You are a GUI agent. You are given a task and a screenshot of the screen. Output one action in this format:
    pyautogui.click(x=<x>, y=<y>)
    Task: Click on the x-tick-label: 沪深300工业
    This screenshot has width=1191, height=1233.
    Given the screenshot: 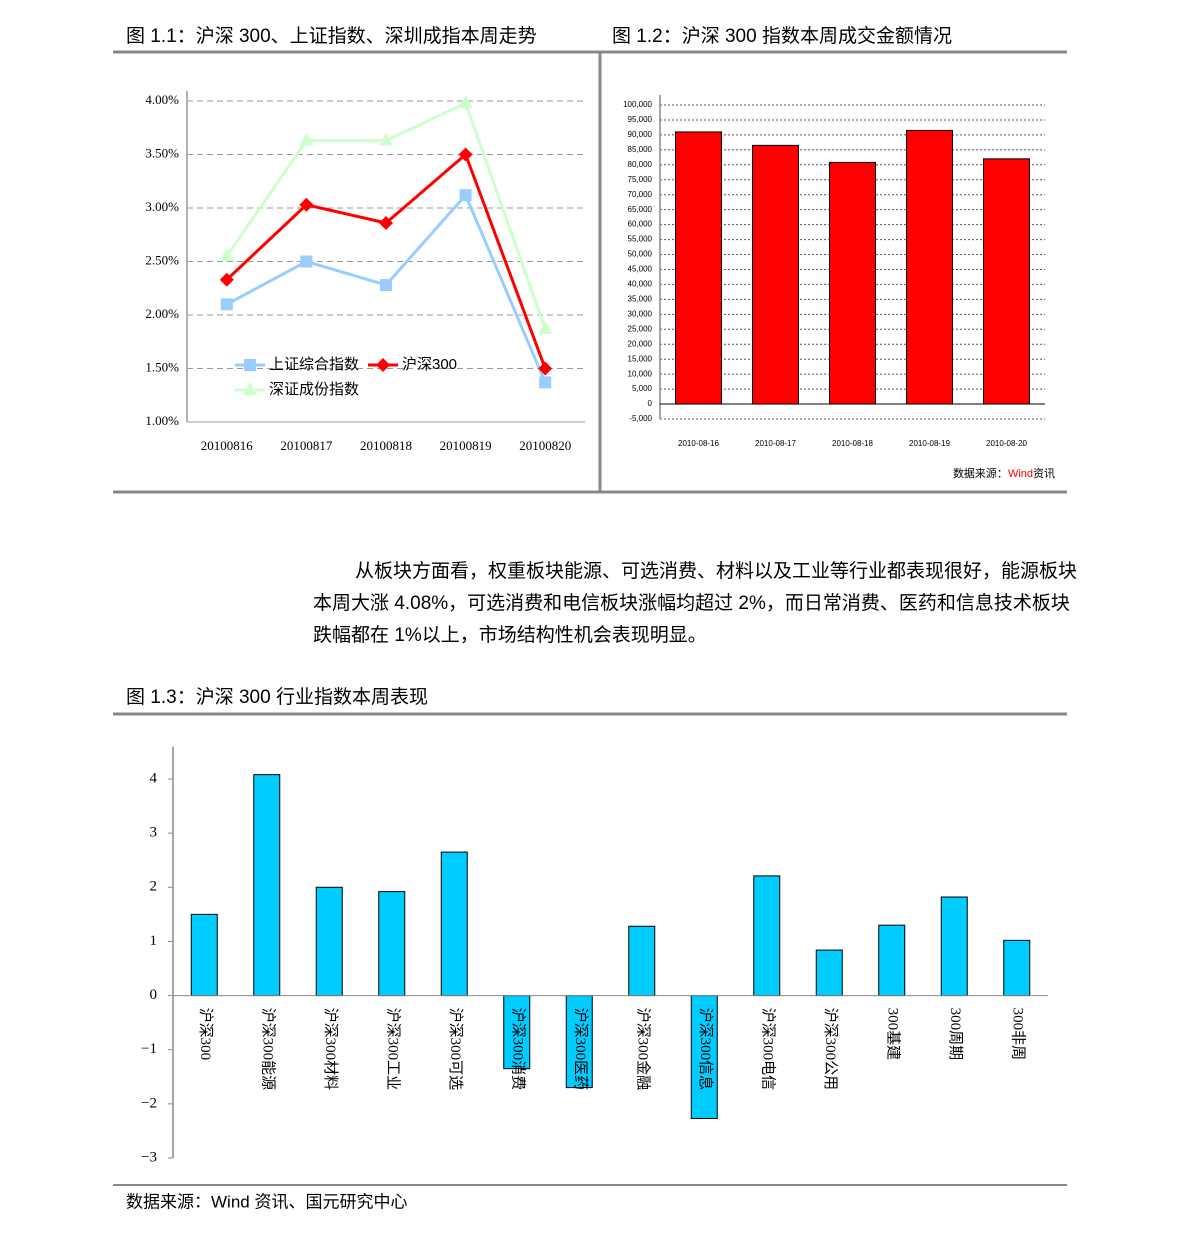 What is the action you would take?
    pyautogui.click(x=392, y=1049)
    